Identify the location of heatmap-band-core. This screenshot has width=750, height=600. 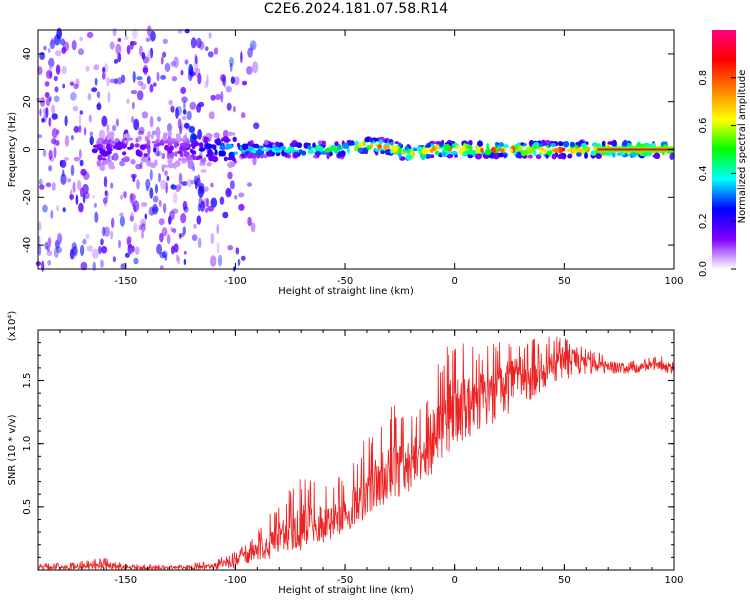
(635, 149).